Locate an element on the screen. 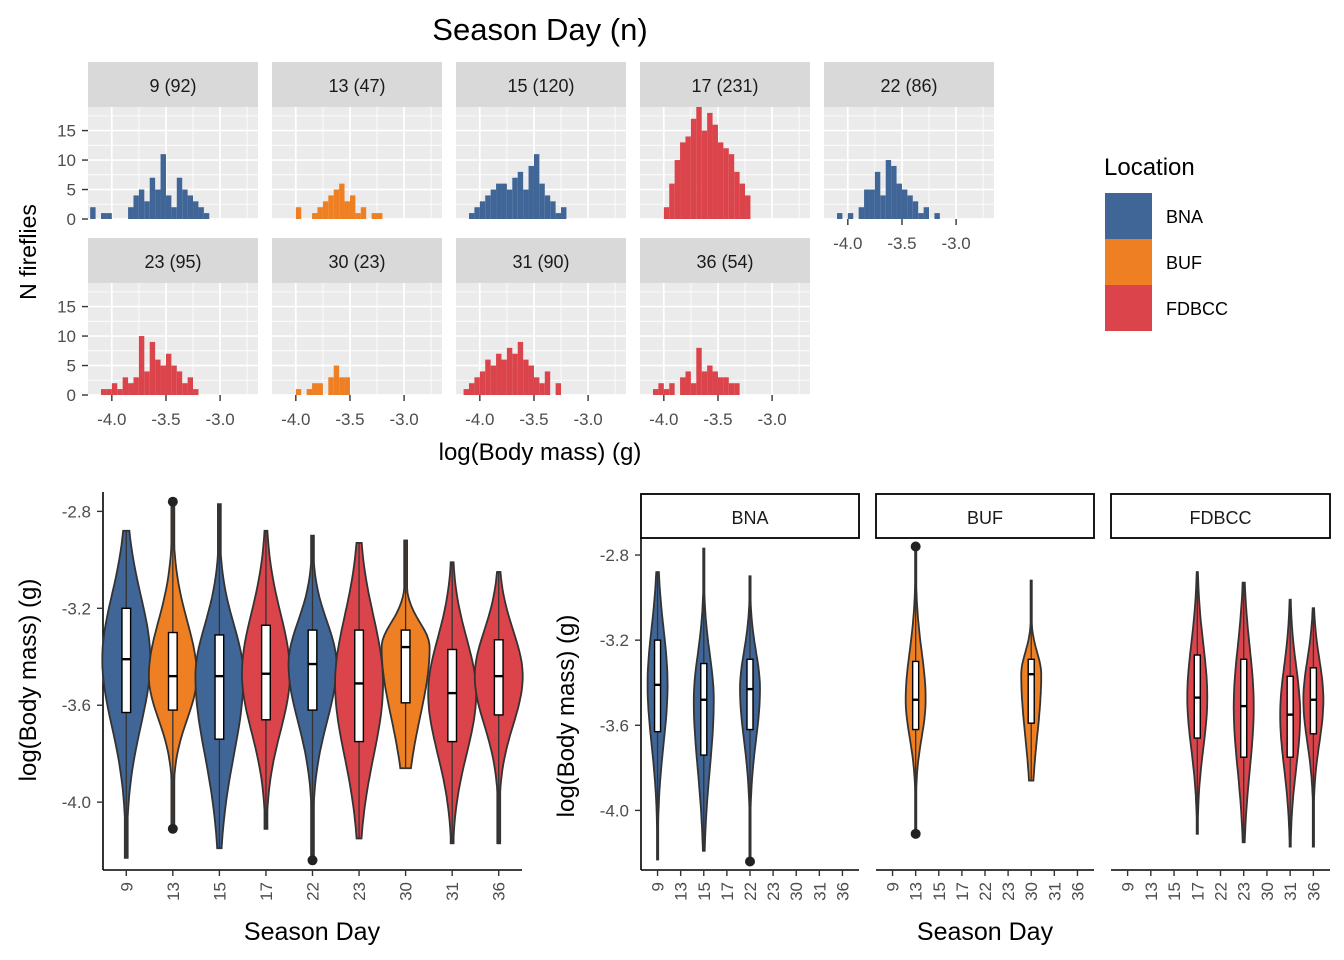  histogram-panel: 30 (23) is located at coordinates (357, 317).